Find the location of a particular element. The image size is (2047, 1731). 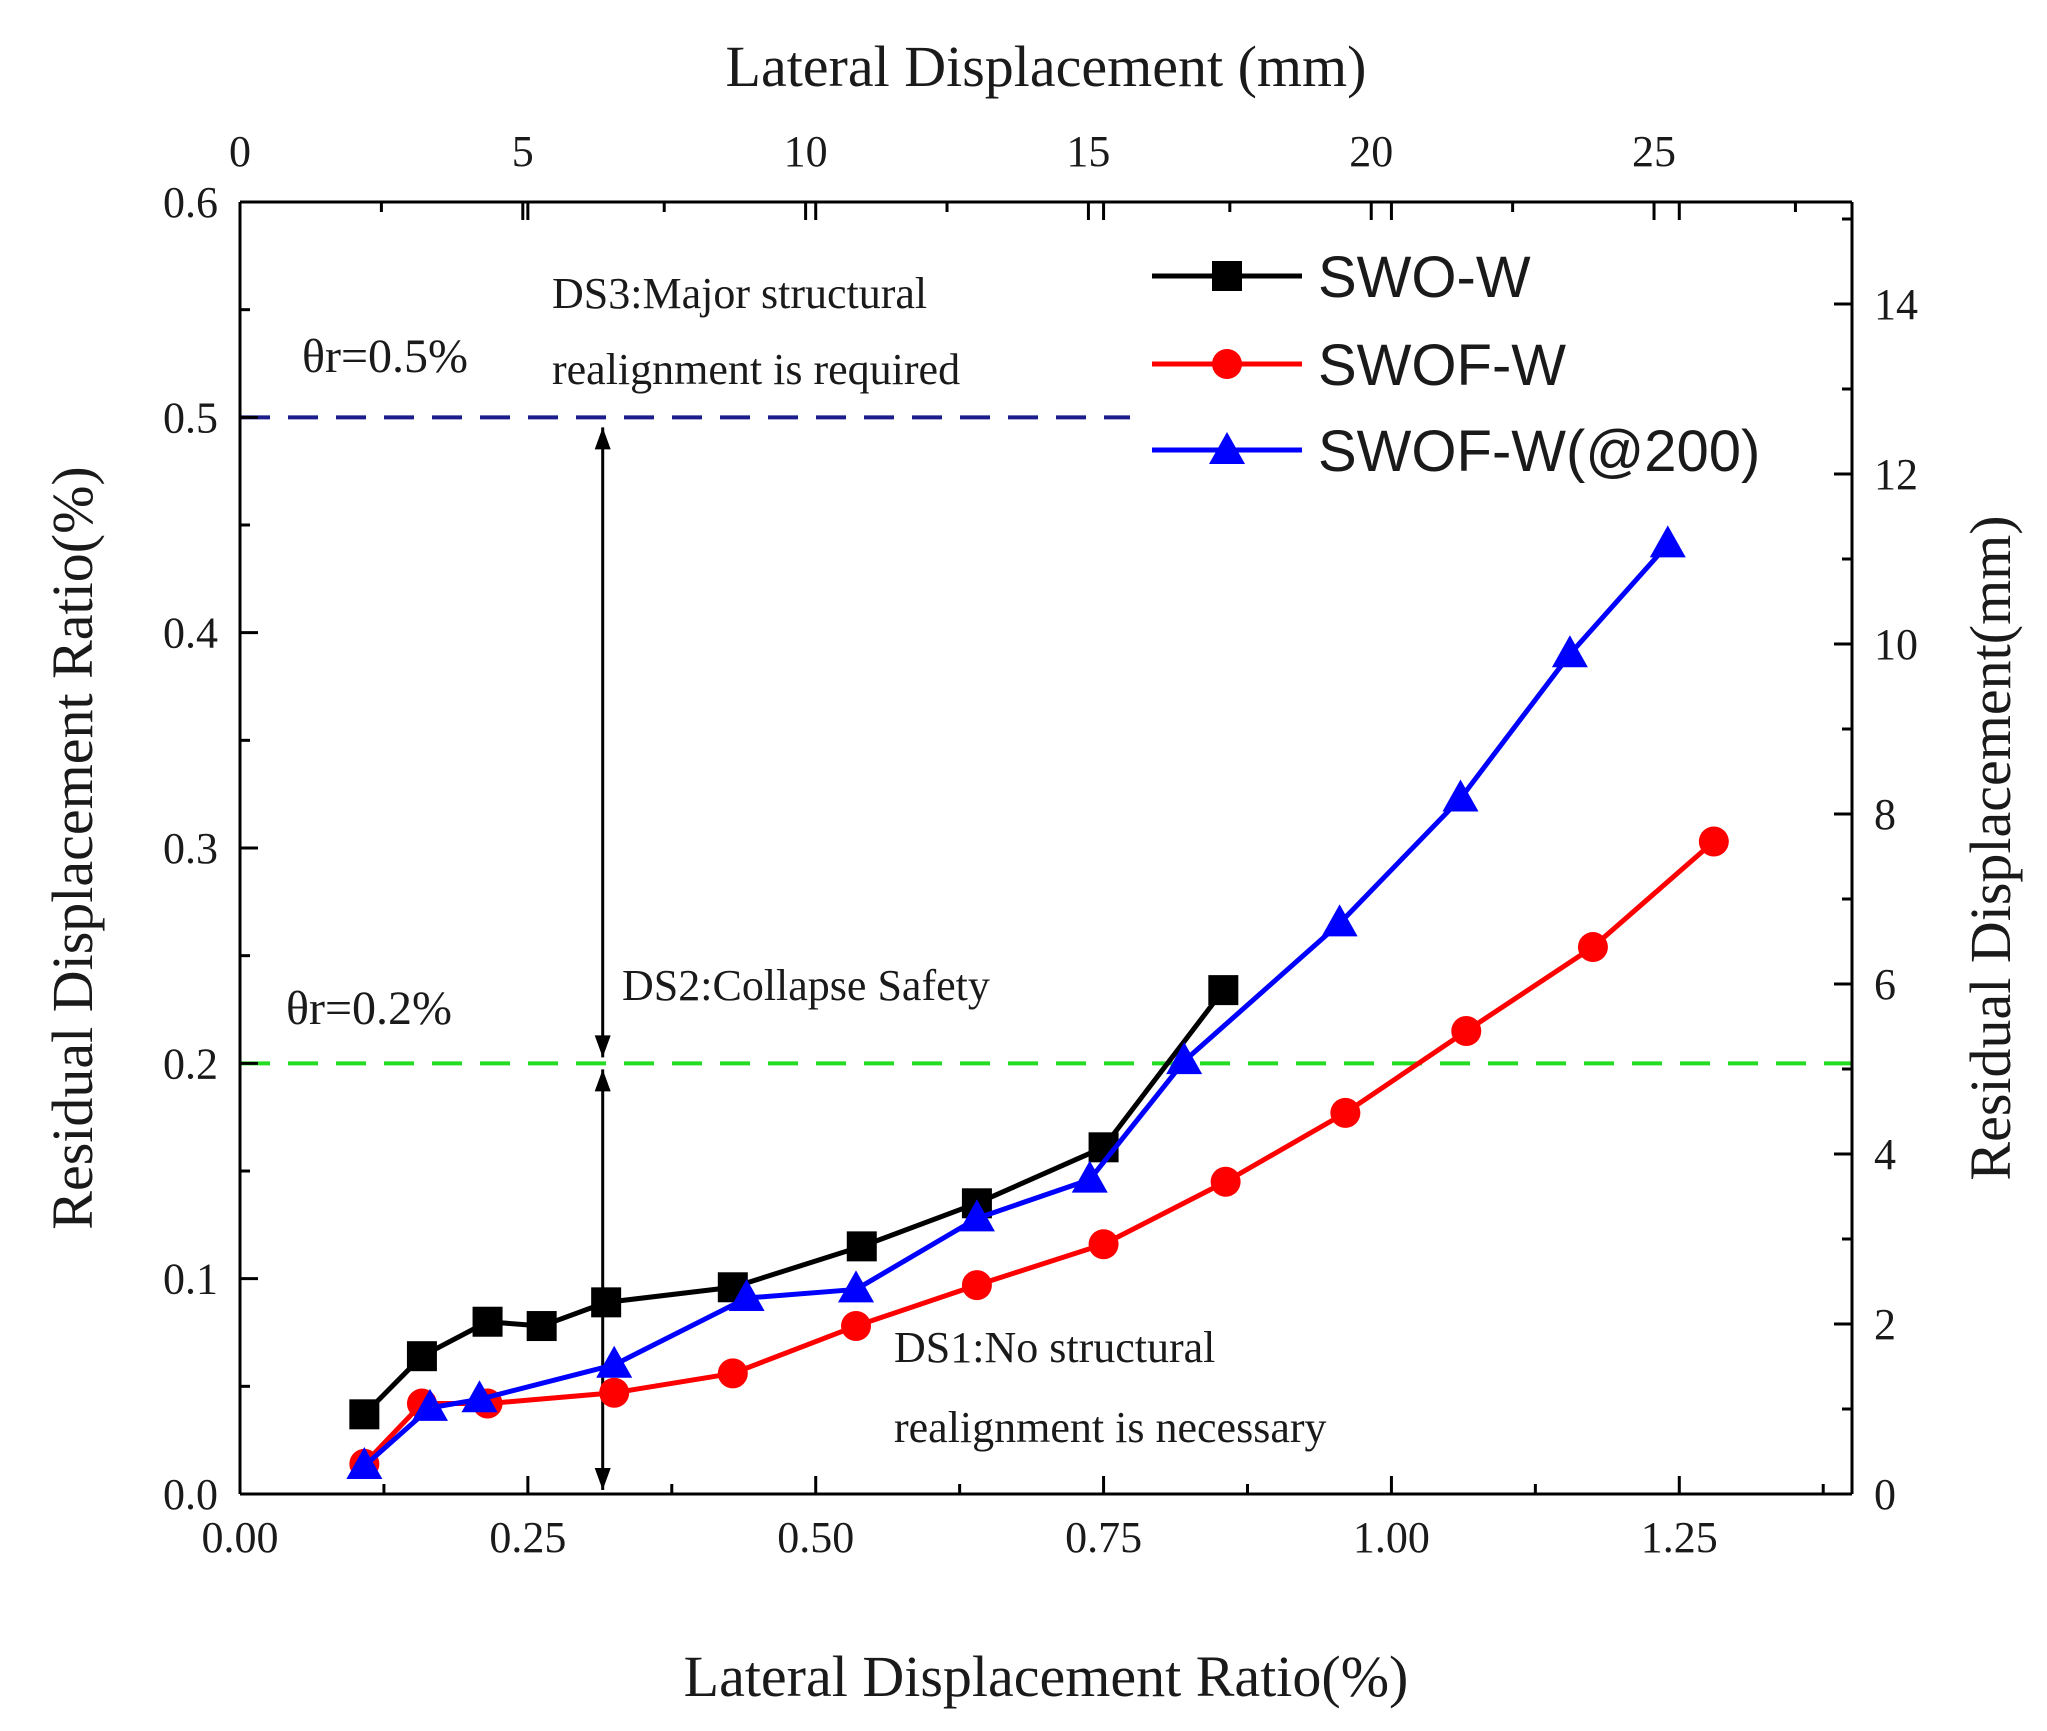

x2-tick-label: 0 is located at coordinates (240, 151).